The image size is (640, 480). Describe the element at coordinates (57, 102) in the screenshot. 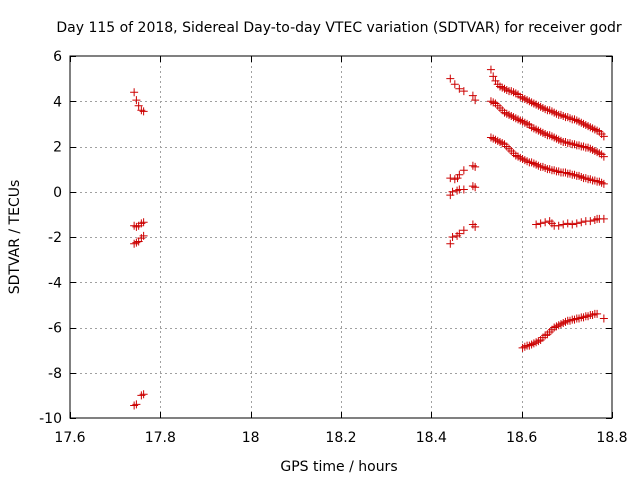

I see `y-tick-label: 4` at that location.